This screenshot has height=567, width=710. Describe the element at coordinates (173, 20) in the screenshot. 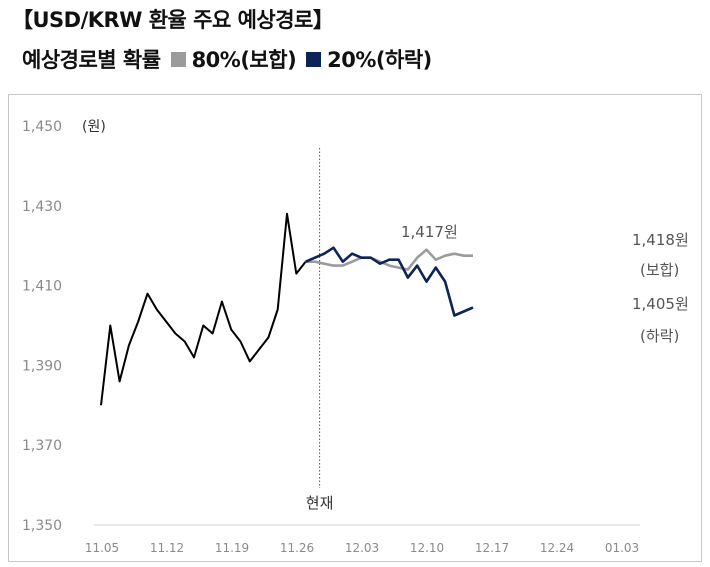

I see `chart-title: 【USD/KRW 환율 주요 예상경로】` at that location.